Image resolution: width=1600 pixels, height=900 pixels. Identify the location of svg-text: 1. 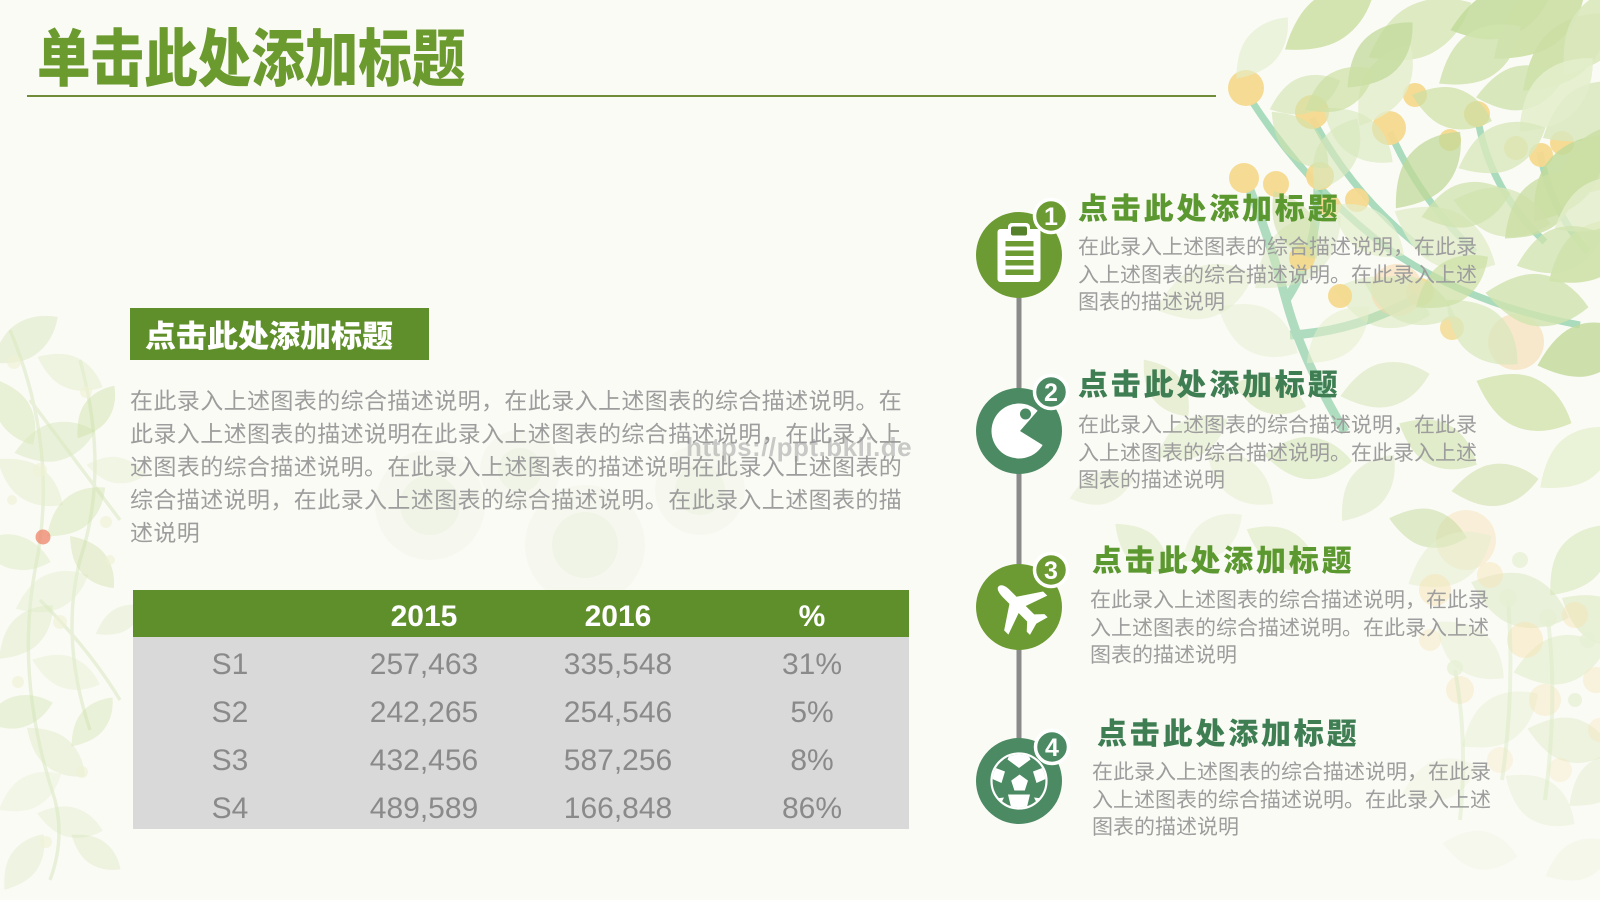
(1051, 217).